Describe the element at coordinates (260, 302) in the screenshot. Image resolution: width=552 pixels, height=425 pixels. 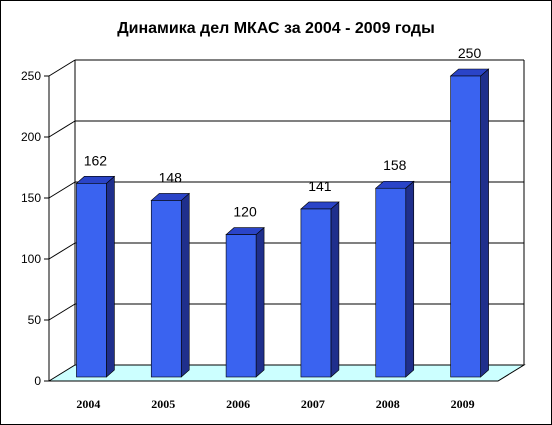
I see `bar-side-2006` at that location.